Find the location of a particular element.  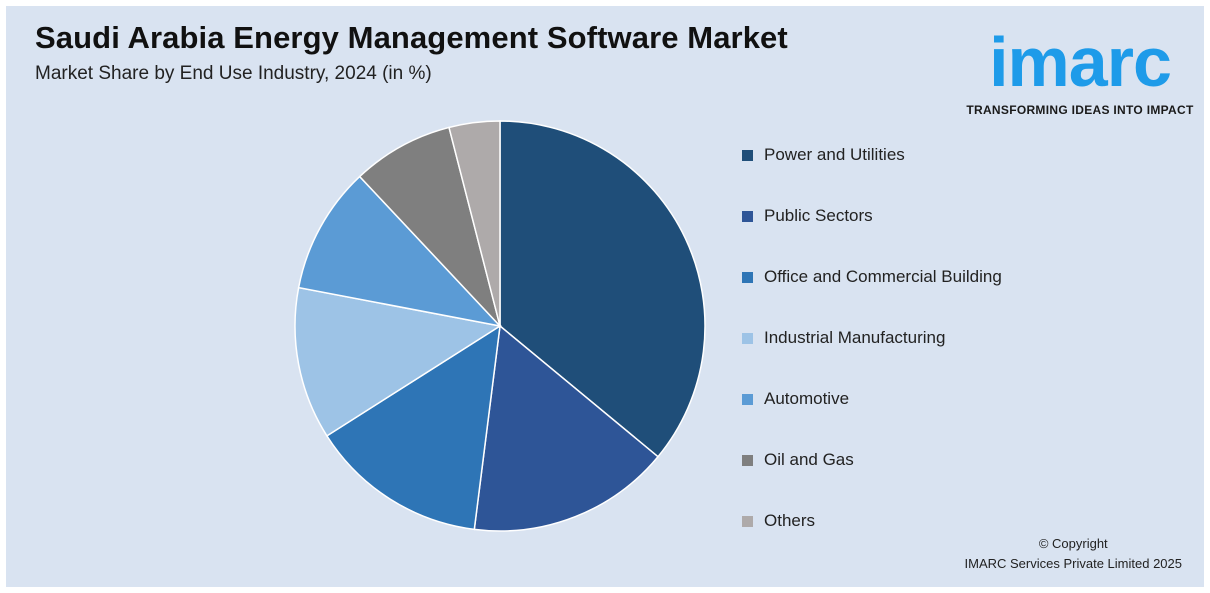

legend-label: Industrial Manufacturing is located at coordinates (855, 337).